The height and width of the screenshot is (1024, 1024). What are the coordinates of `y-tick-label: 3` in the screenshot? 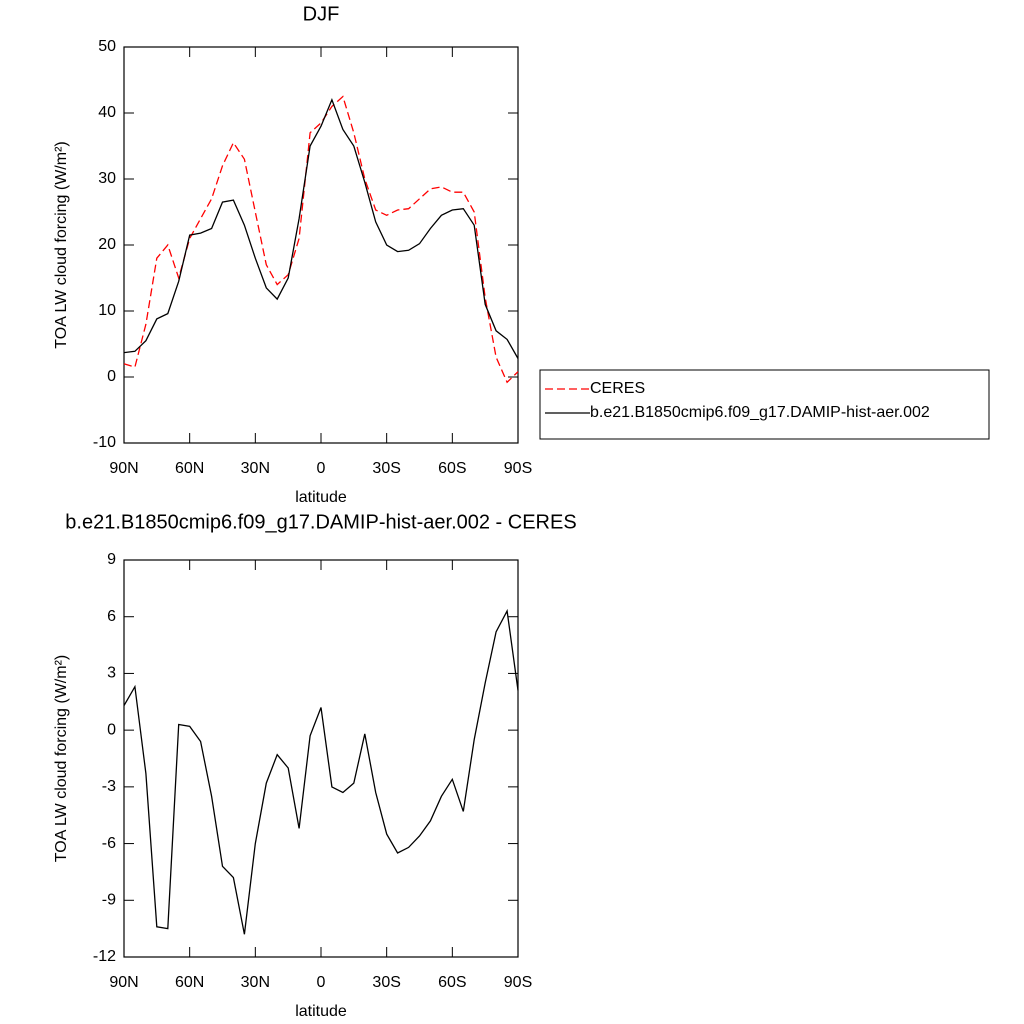 It's located at (111, 673).